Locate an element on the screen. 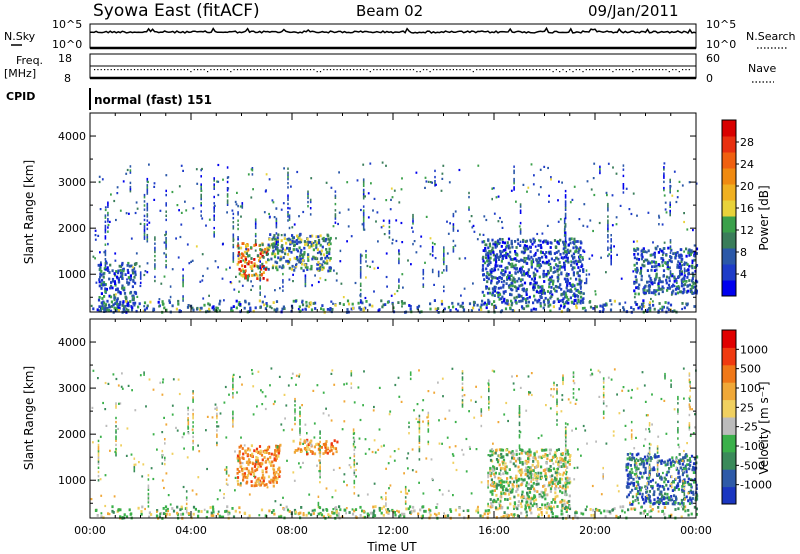 Image resolution: width=800 pixels, height=554 pixels. plot-title: Syowa East (fitACF) is located at coordinates (176, 11).